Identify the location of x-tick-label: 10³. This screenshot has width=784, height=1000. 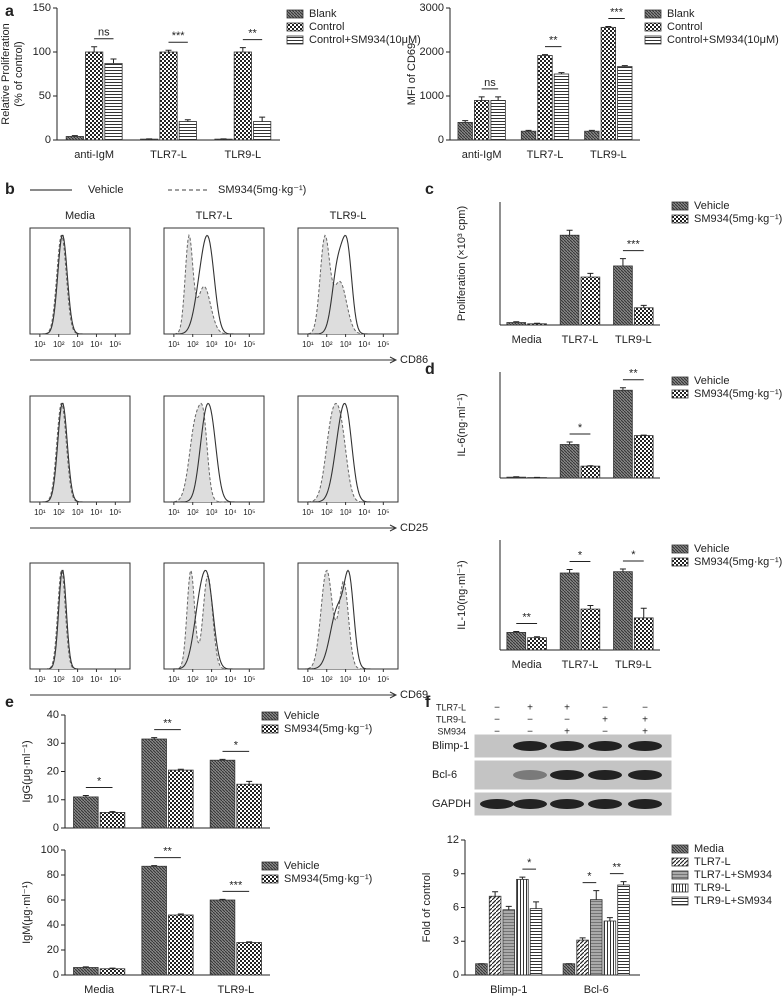
(212, 679).